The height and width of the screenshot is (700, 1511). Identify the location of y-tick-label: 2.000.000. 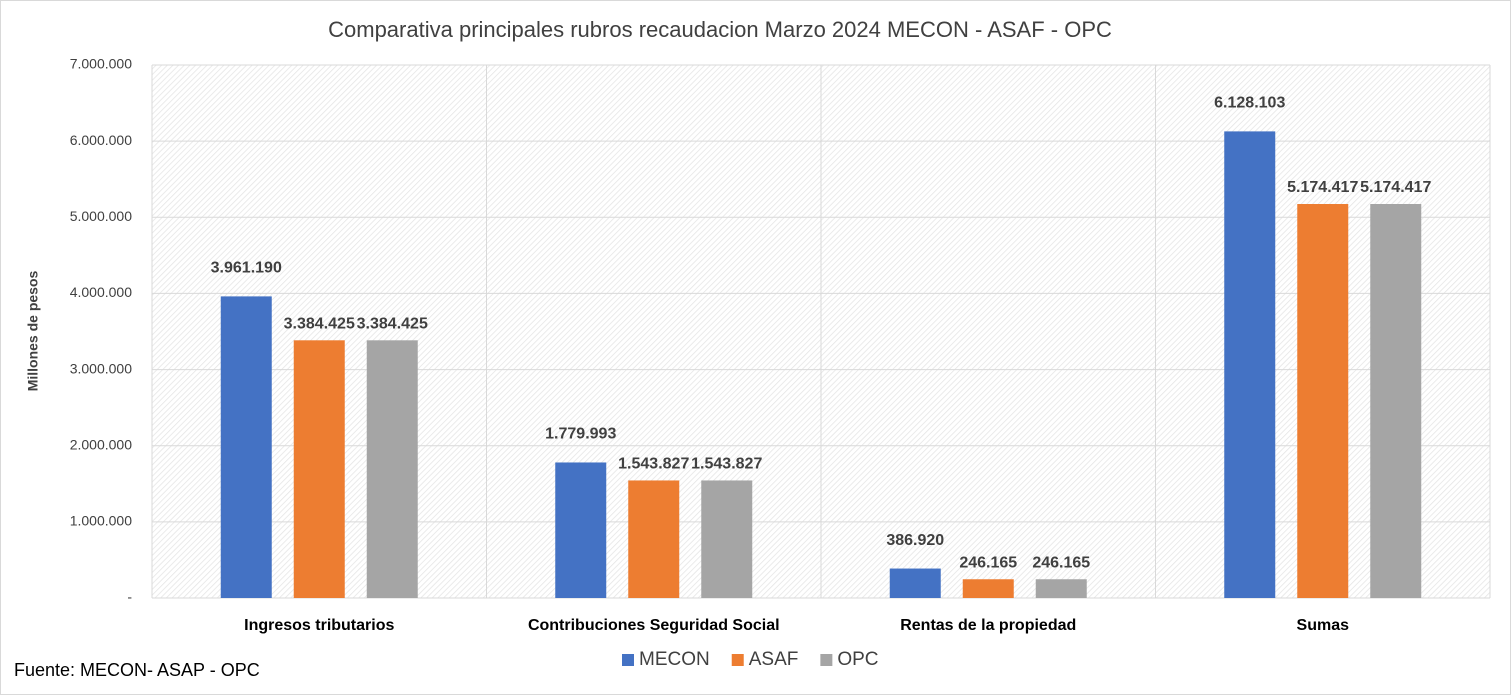
(101, 444).